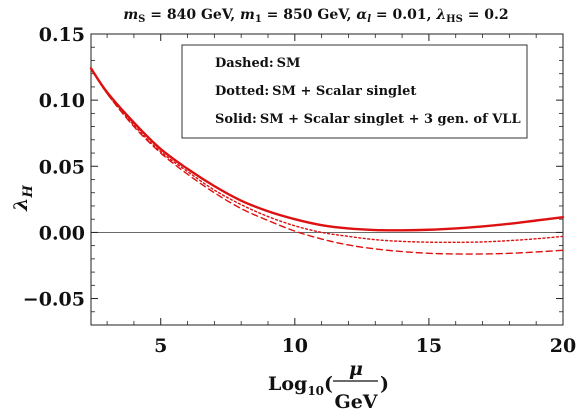 The height and width of the screenshot is (416, 576). I want to click on x-tick-label: 20, so click(563, 346).